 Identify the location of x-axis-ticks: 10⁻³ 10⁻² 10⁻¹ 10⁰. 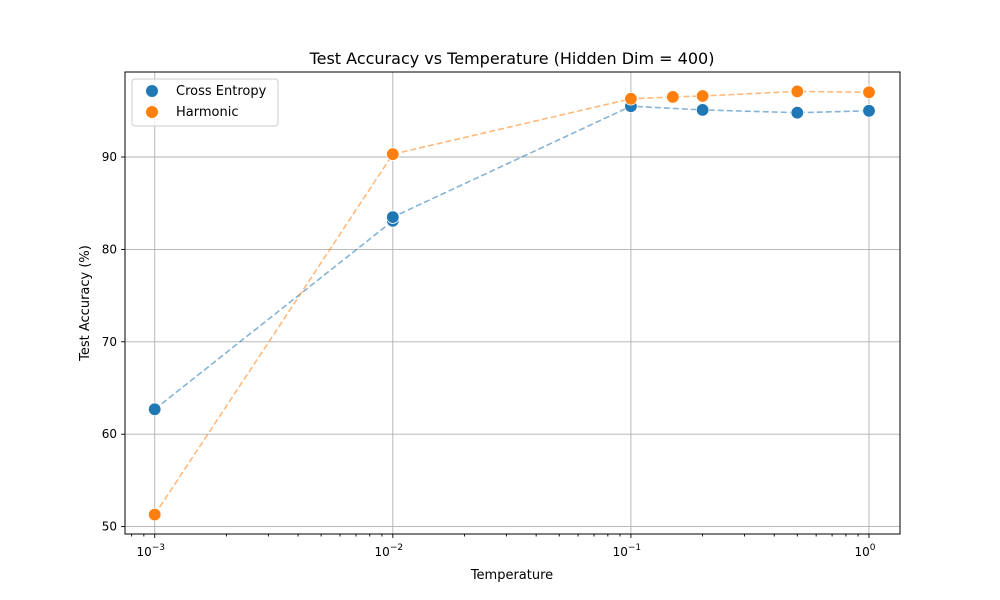
(503, 546).